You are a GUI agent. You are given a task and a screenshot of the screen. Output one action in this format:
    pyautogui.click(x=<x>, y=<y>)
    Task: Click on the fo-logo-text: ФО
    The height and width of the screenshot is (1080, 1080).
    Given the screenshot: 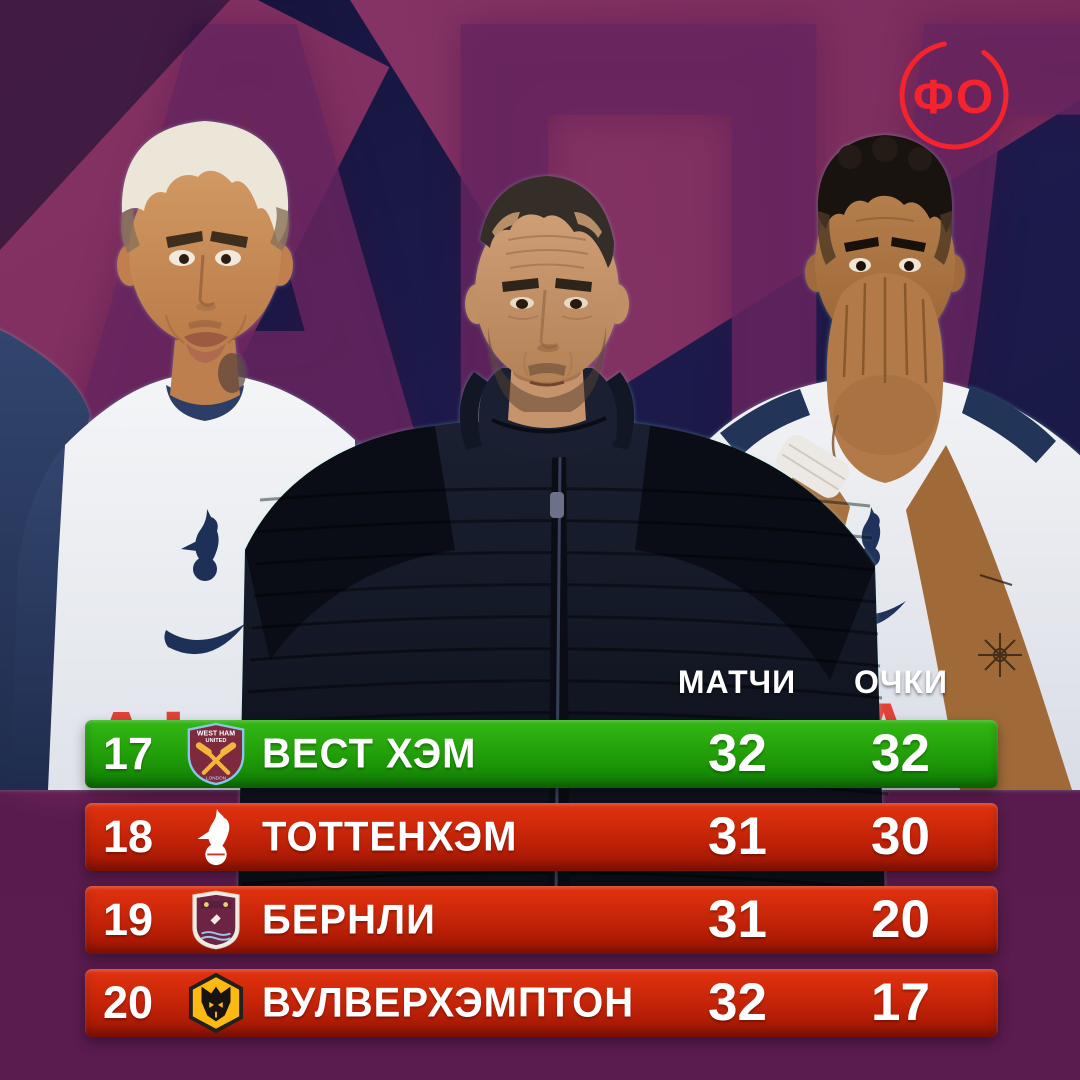 What is the action you would take?
    pyautogui.click(x=954, y=97)
    